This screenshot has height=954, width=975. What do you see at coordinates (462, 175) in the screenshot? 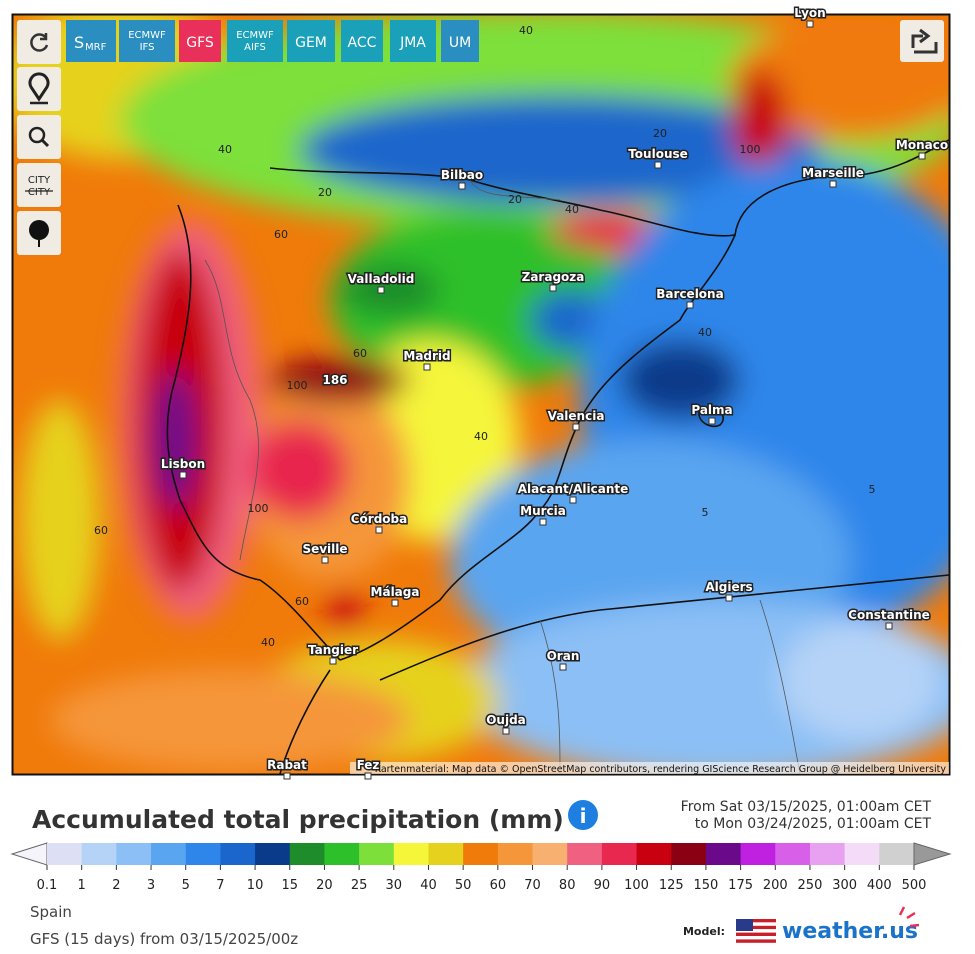
I see `city-label: Bilbao` at bounding box center [462, 175].